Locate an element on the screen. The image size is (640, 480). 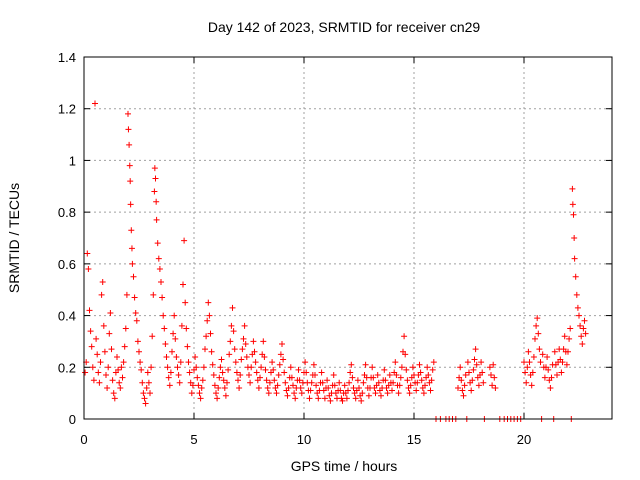
y-tick-label: 0.6 is located at coordinates (67, 264).